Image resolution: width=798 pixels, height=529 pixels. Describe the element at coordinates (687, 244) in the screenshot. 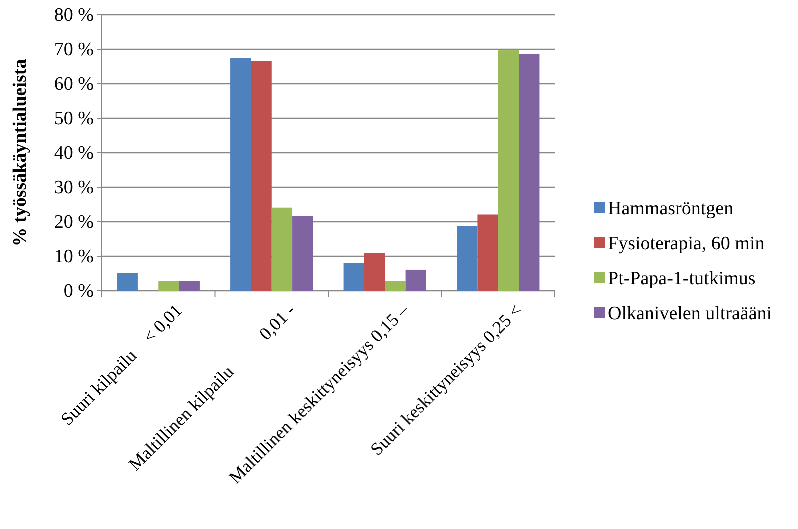

I see `legend-label: Fysioterapia, 60 min` at that location.